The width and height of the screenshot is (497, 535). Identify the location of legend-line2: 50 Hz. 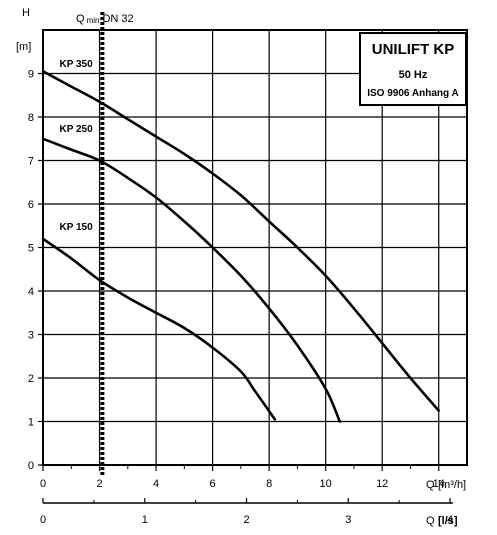
(413, 75).